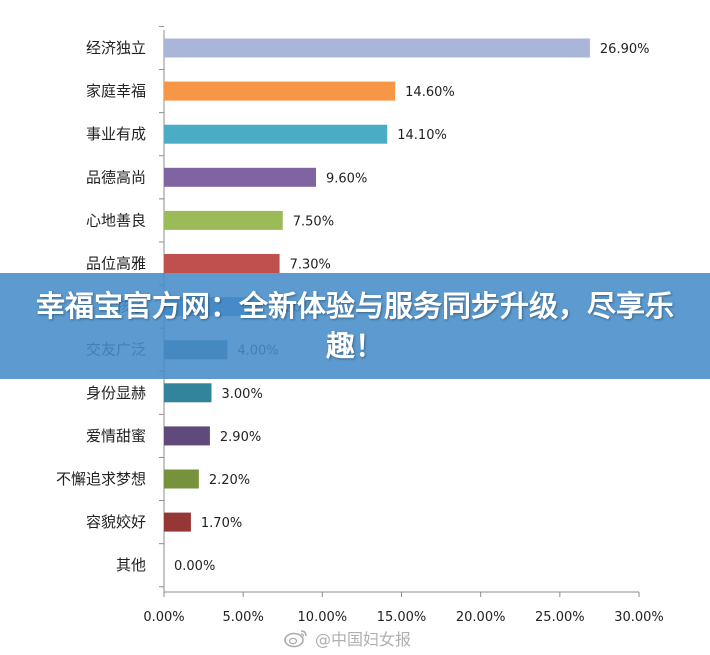 This screenshot has width=710, height=655. What do you see at coordinates (430, 92) in the screenshot?
I see `data-label: 14.60%` at bounding box center [430, 92].